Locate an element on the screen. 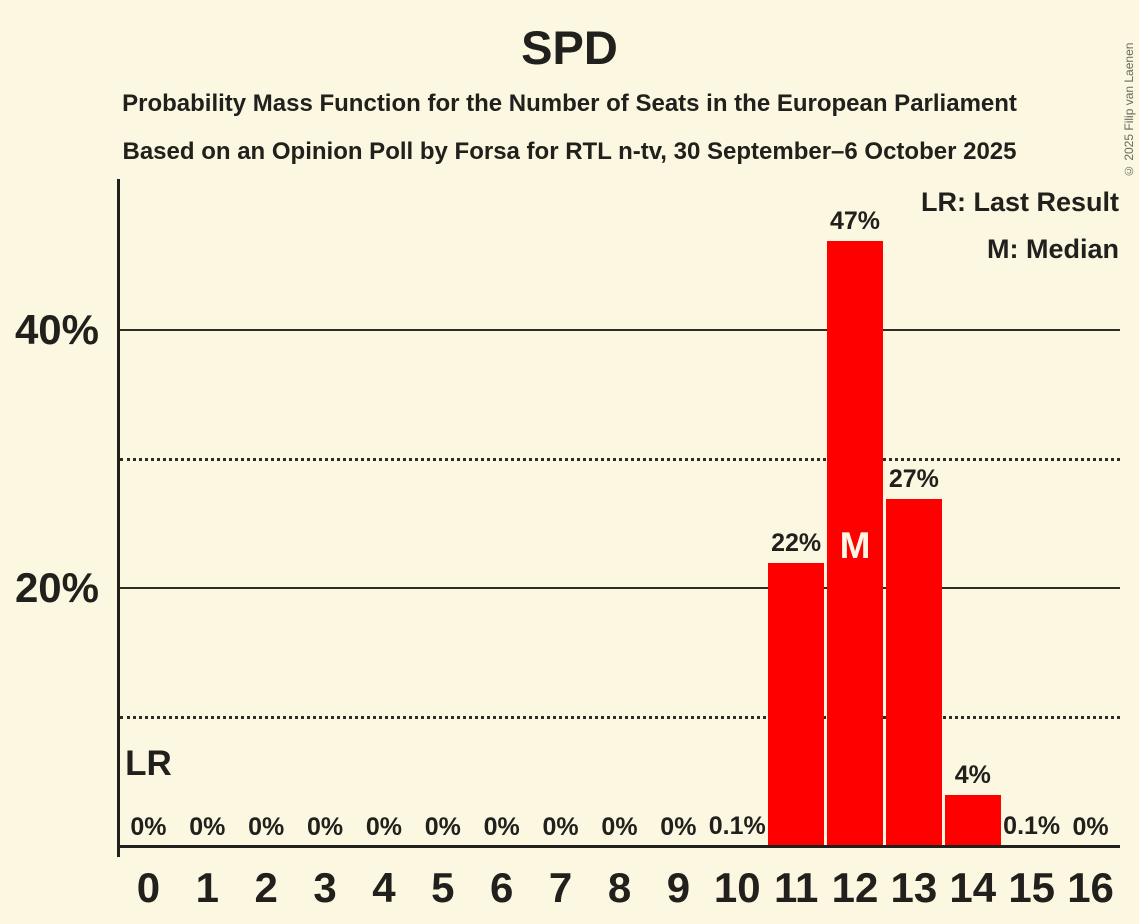 The image size is (1139, 924). bar-value-label-16: 0% is located at coordinates (1090, 827).